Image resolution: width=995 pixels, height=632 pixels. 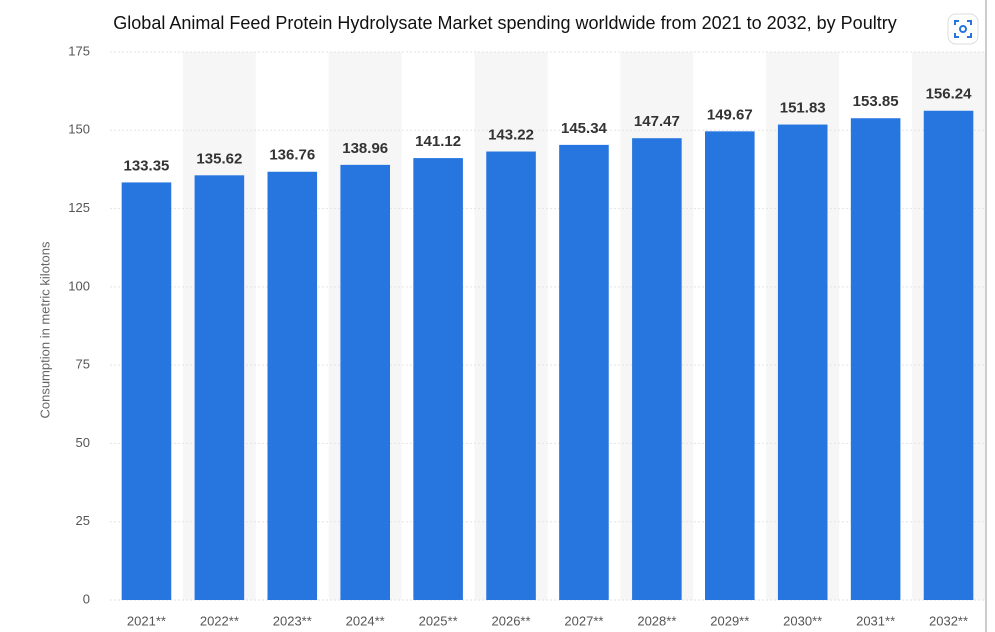 I want to click on x-tick-label: 2030**, so click(x=802, y=620).